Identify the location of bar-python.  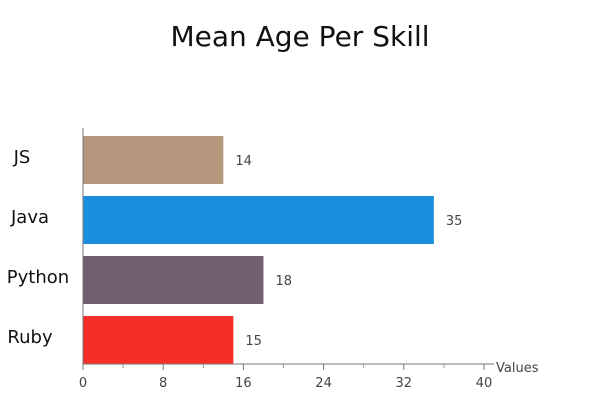
(173, 280).